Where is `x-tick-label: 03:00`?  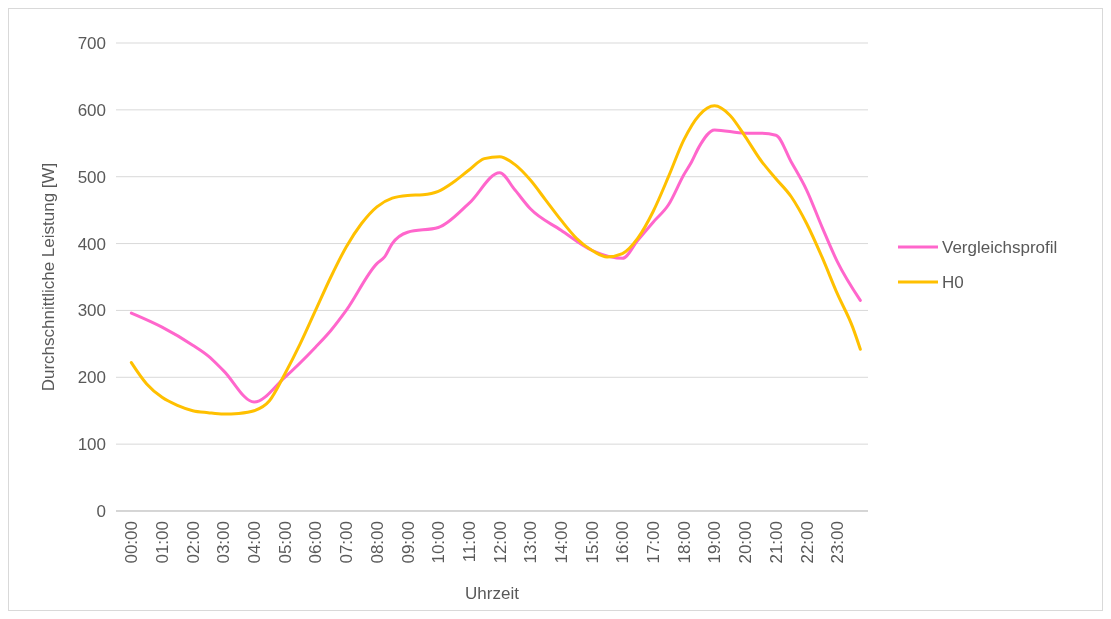
x-tick-label: 03:00 is located at coordinates (224, 542).